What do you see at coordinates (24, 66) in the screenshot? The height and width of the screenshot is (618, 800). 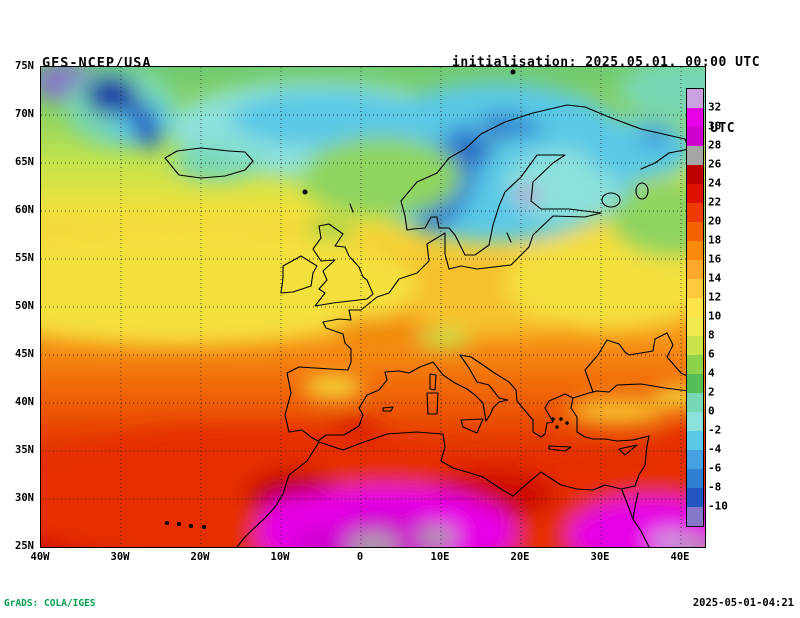 I see `lat-label: 75N` at bounding box center [24, 66].